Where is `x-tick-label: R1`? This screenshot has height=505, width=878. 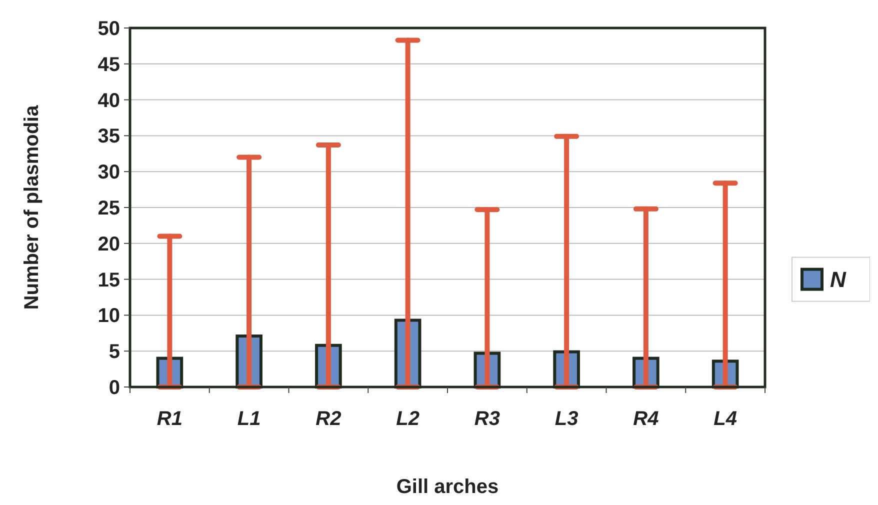 x-tick-label: R1 is located at coordinates (169, 419).